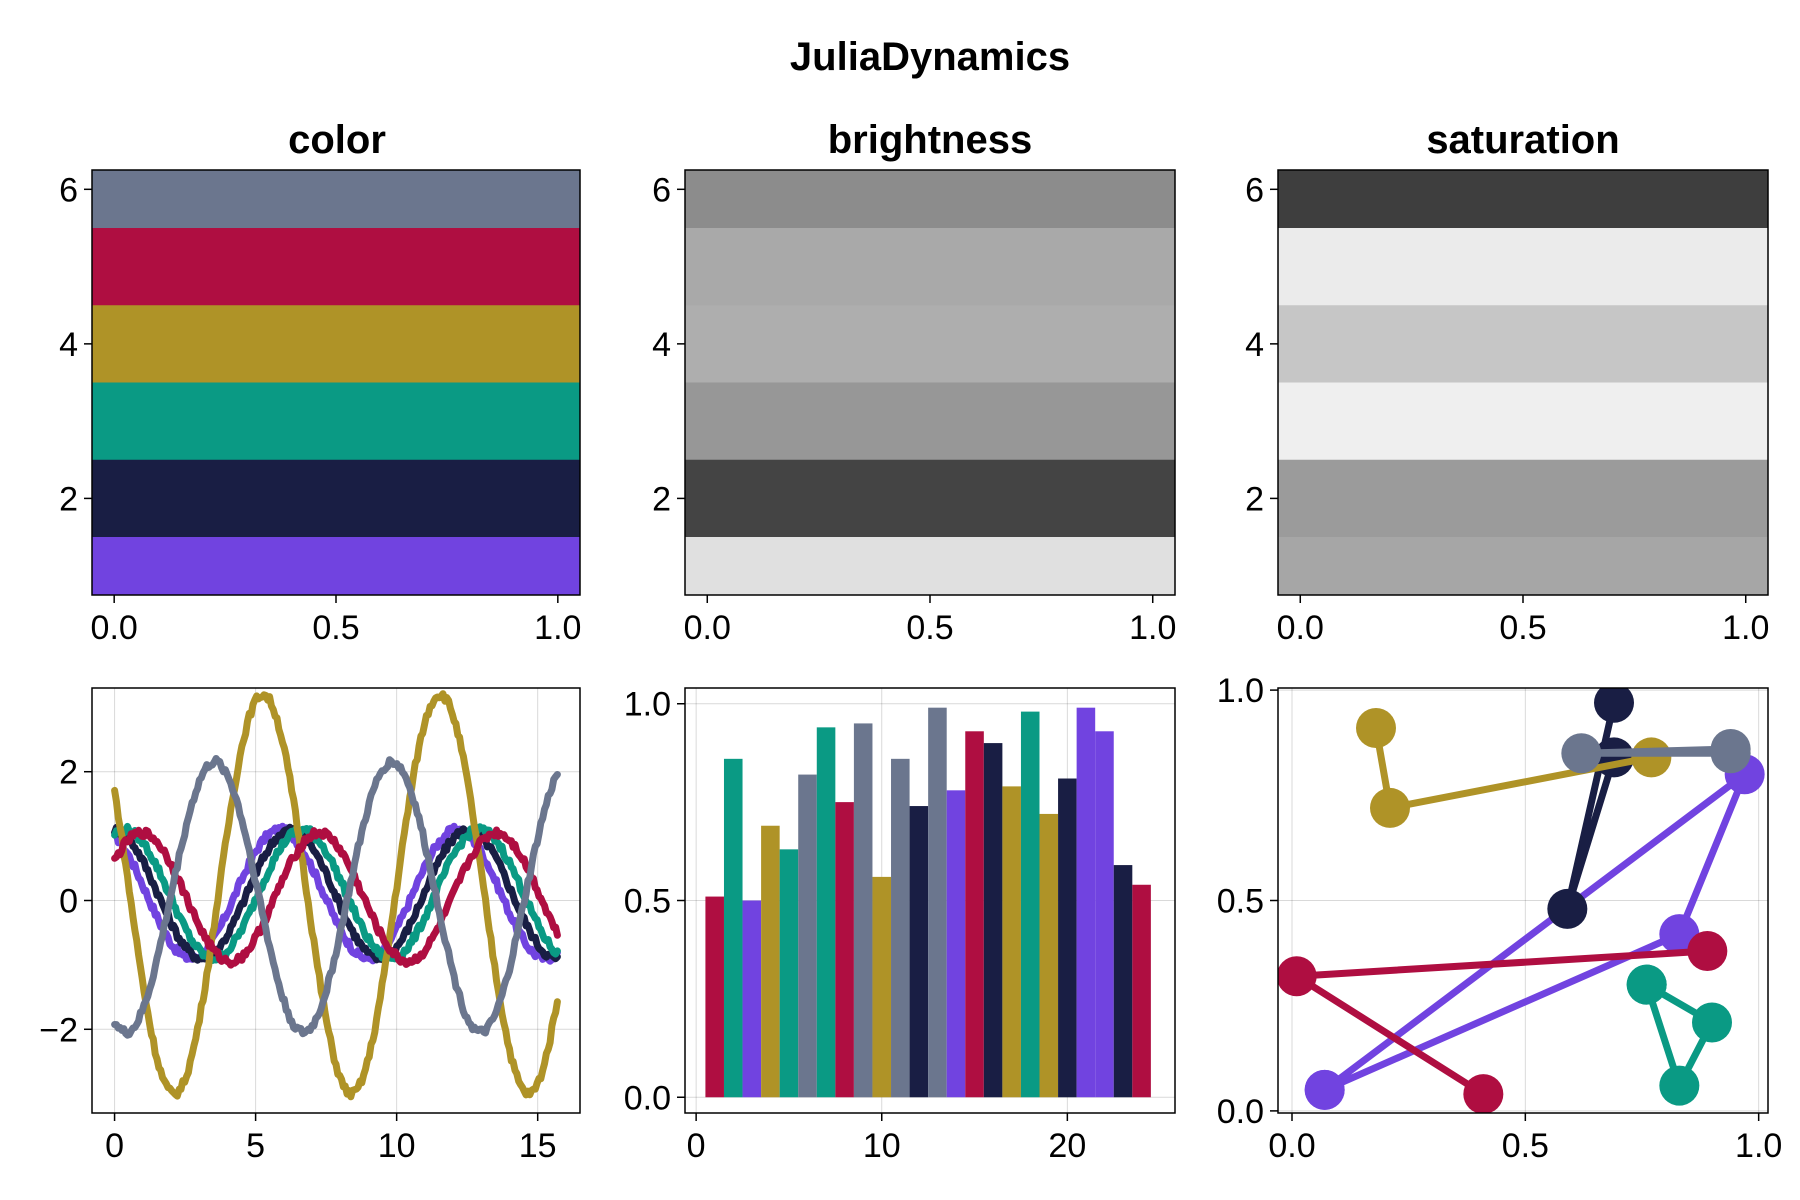 The image size is (1800, 1200). I want to click on panel-scatter: 0.0 0.5 1.0 0.0 0.5 1.0, so click(1500, 918).